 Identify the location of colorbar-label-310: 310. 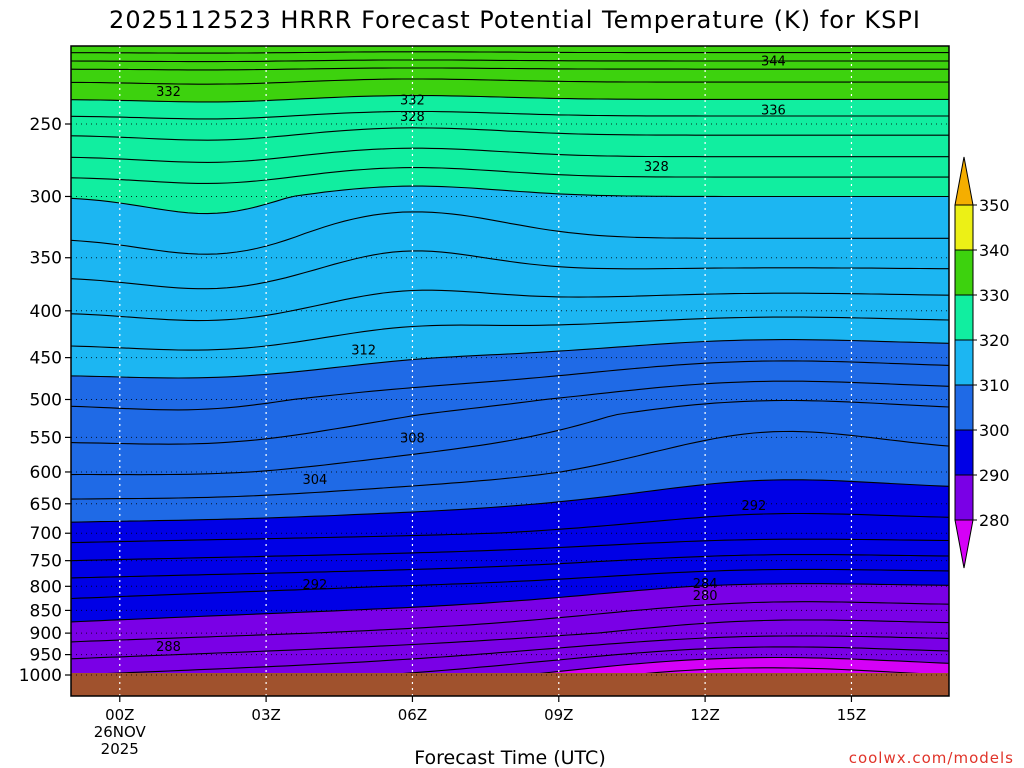
(994, 385).